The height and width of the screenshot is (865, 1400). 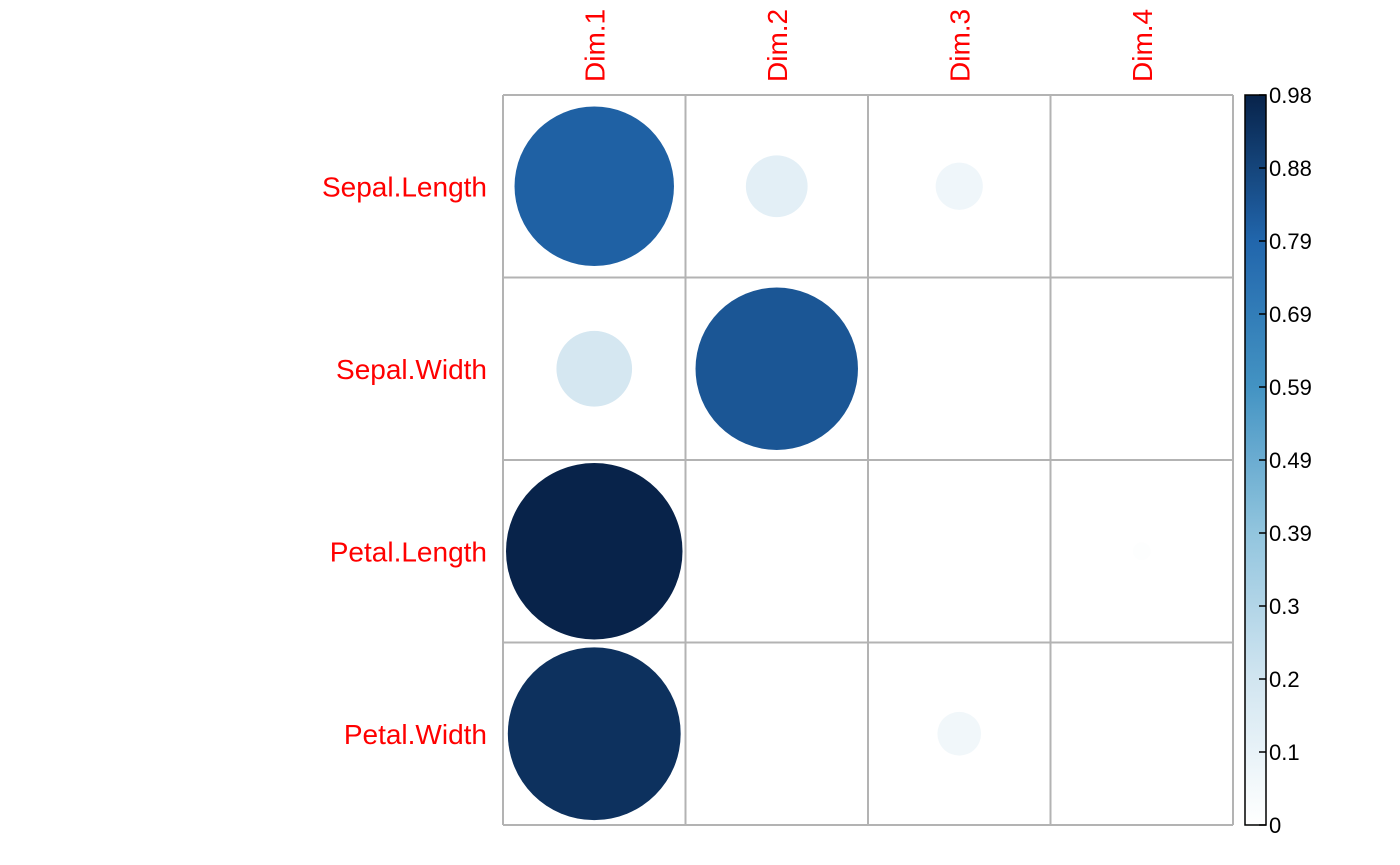 I want to click on column-labels: Dim.1 Dim.2 Dim.3 Dim.4, so click(x=868, y=45).